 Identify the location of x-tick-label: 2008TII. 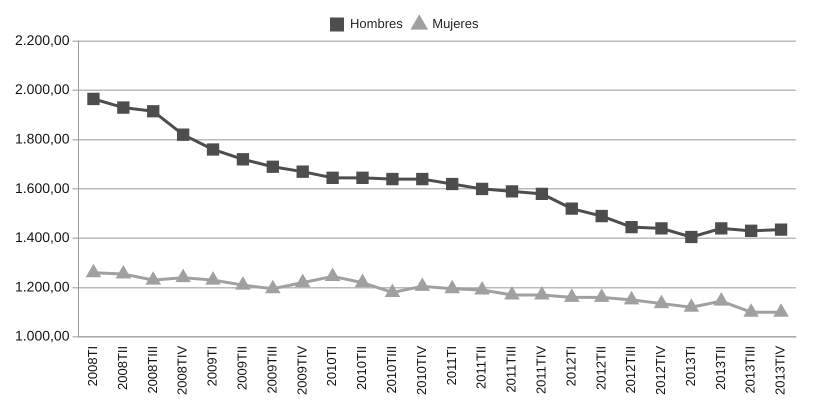
(122, 368).